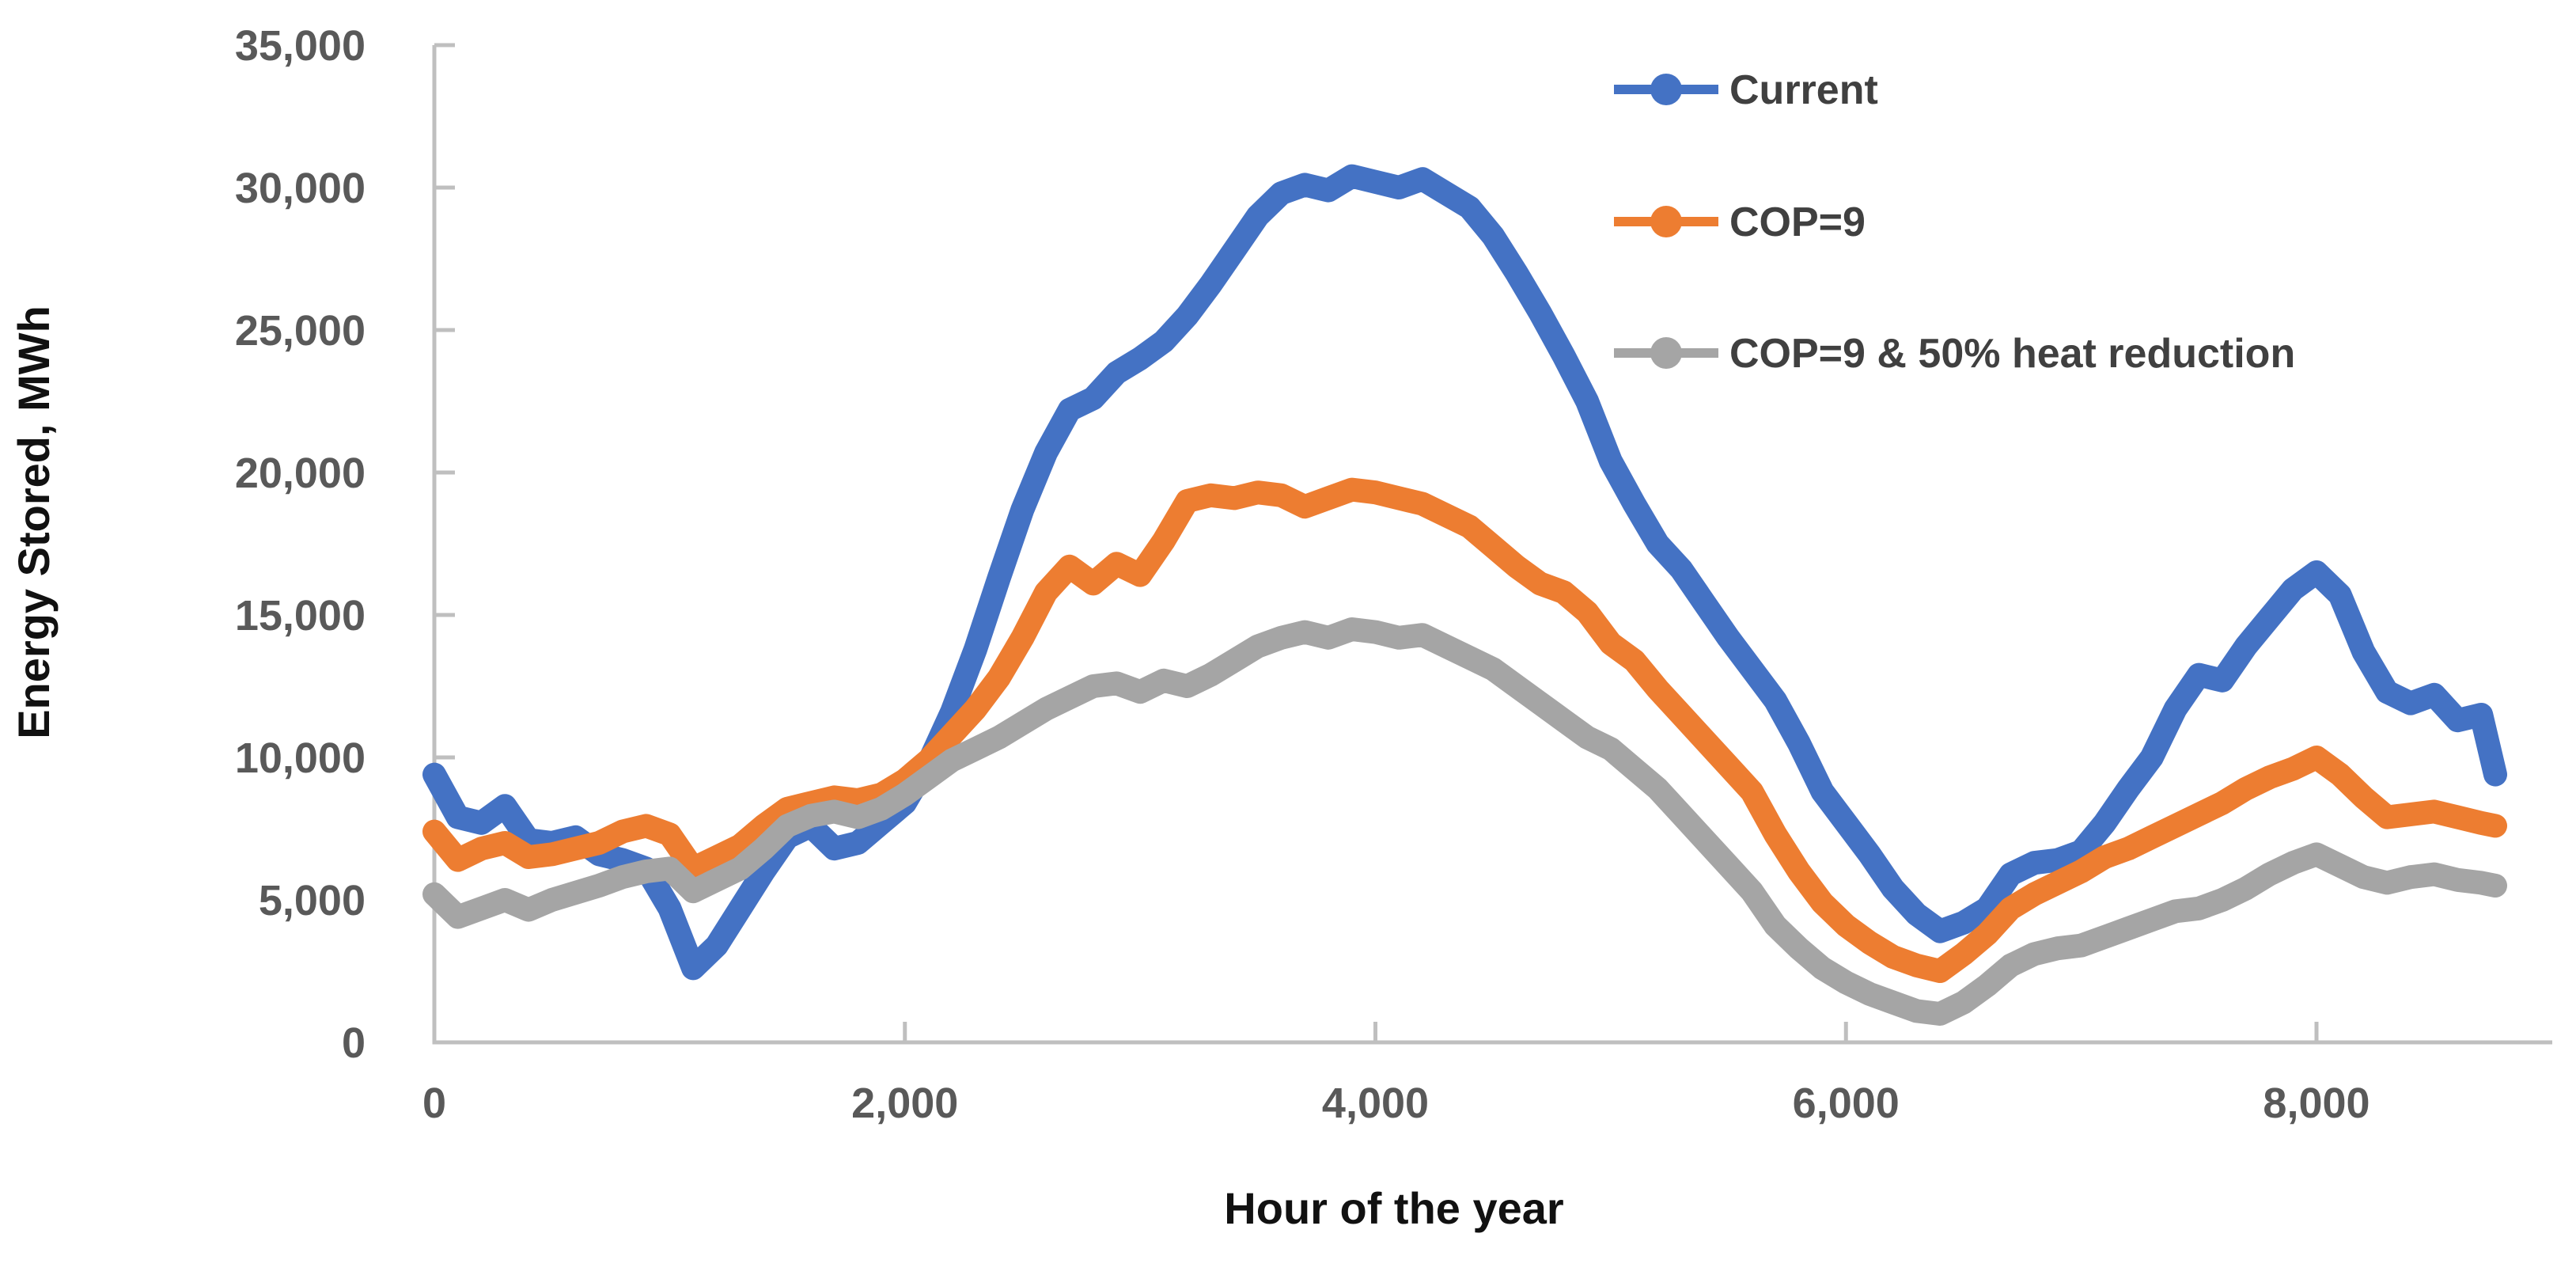 The width and height of the screenshot is (2576, 1279). Describe the element at coordinates (300, 46) in the screenshot. I see `y-tick-label: 35,000` at that location.